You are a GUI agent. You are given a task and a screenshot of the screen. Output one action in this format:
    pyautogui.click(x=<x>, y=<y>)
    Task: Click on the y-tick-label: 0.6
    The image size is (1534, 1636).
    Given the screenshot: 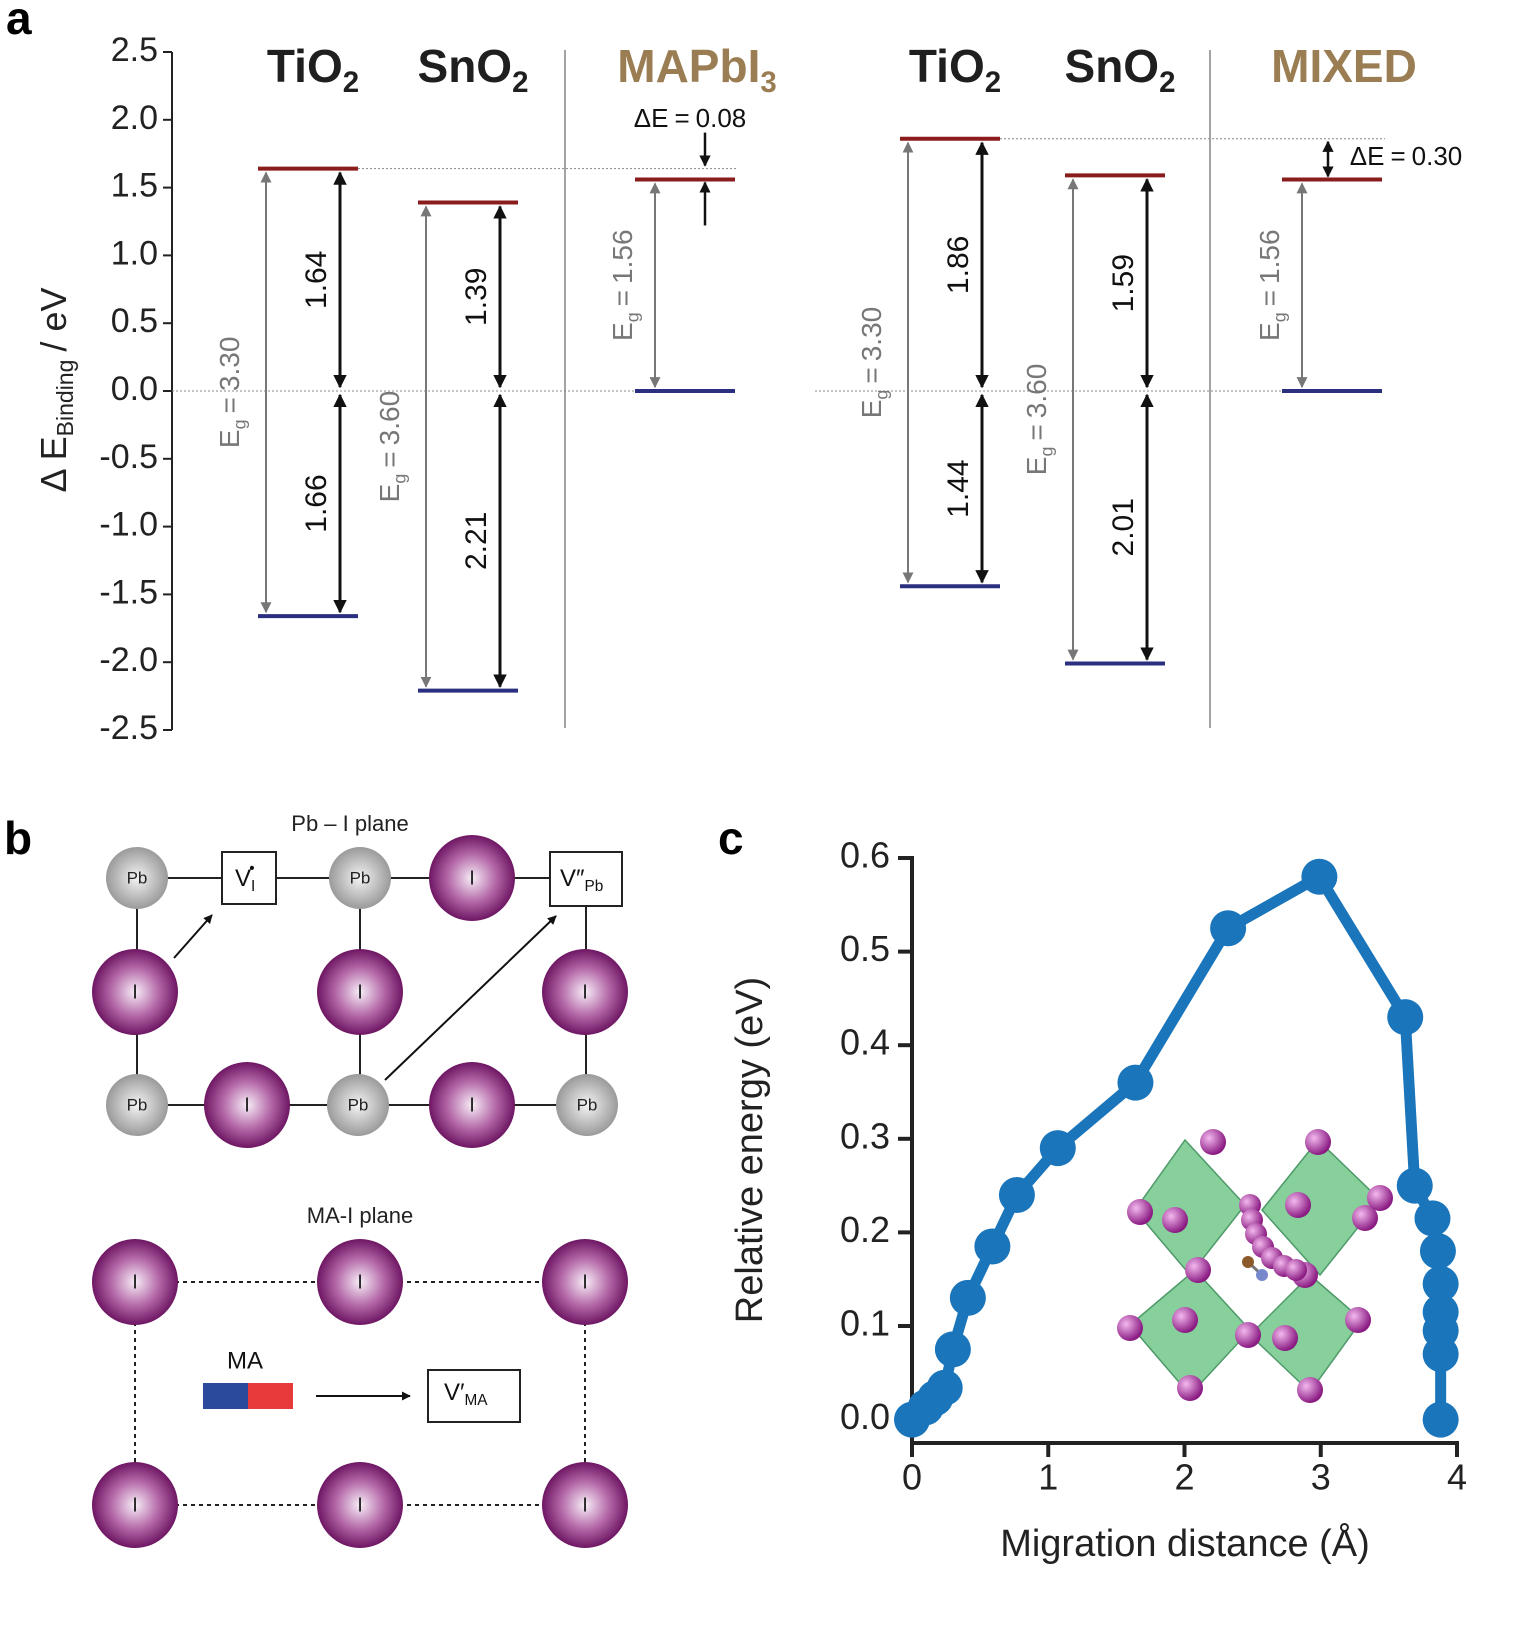 What is the action you would take?
    pyautogui.click(x=865, y=855)
    